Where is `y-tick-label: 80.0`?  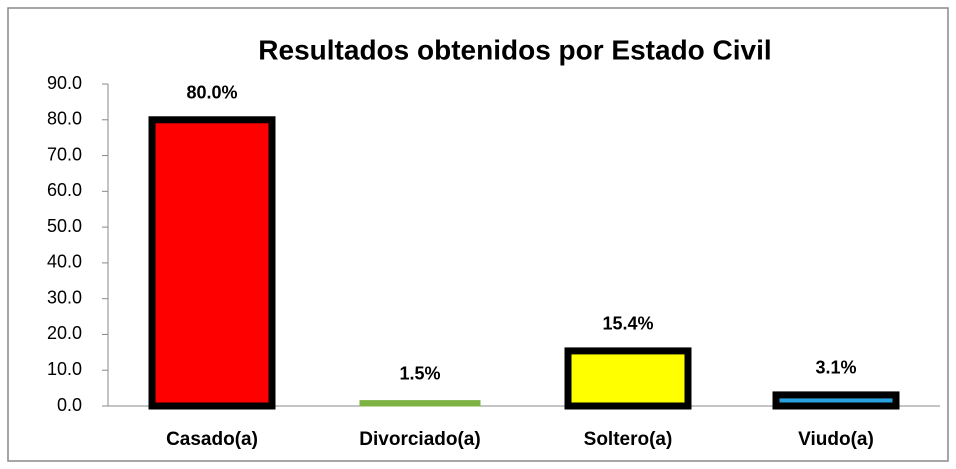
y-tick-label: 80.0 is located at coordinates (64, 119).